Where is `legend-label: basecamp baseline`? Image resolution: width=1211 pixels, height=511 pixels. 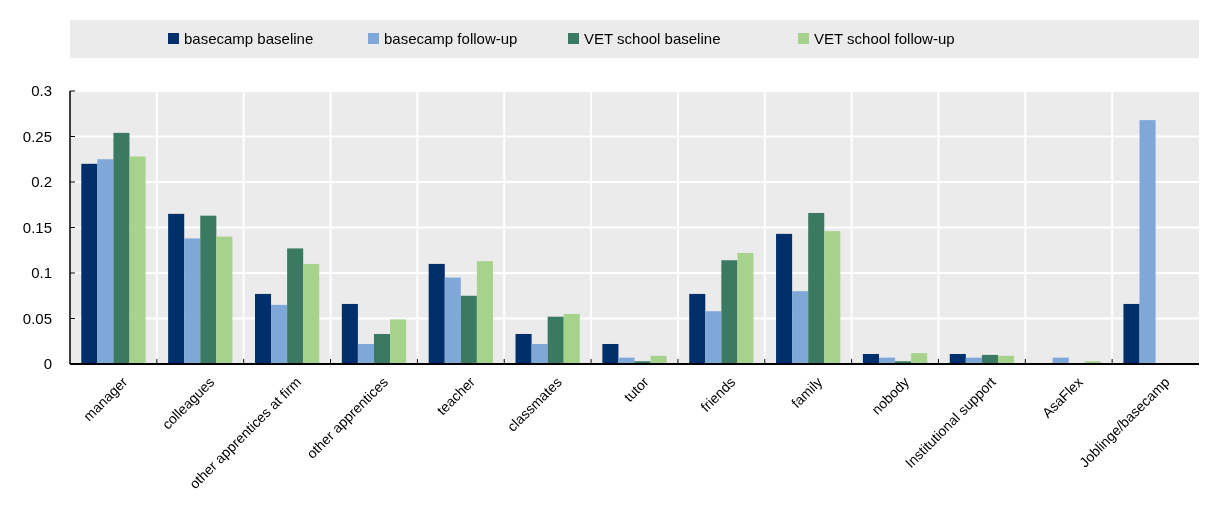 legend-label: basecamp baseline is located at coordinates (249, 39).